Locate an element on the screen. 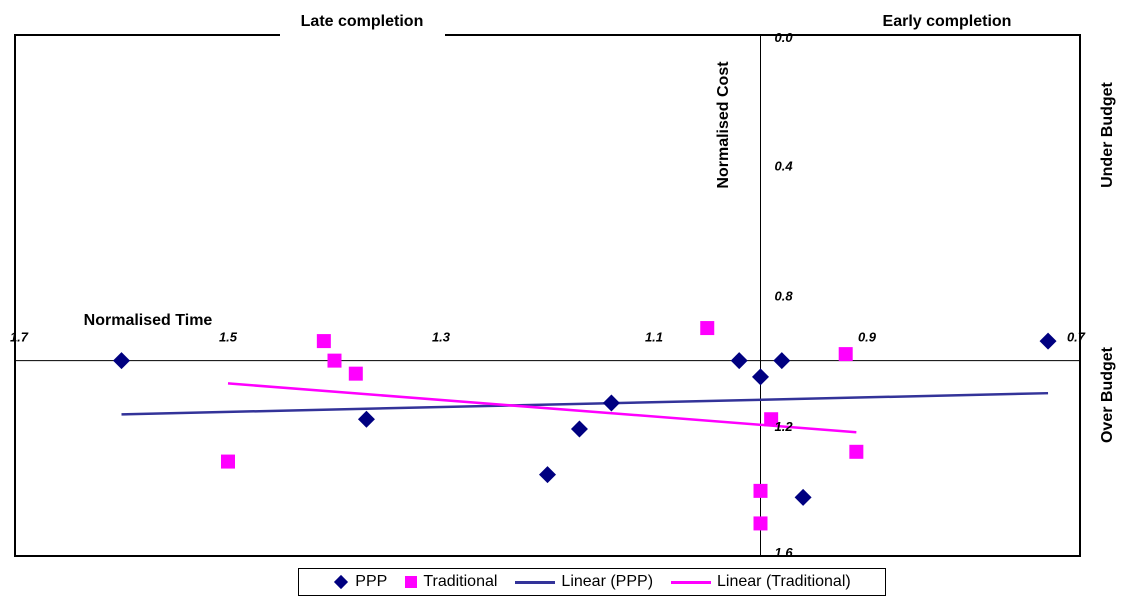  y-tick-label: 0.8 is located at coordinates (784, 296).